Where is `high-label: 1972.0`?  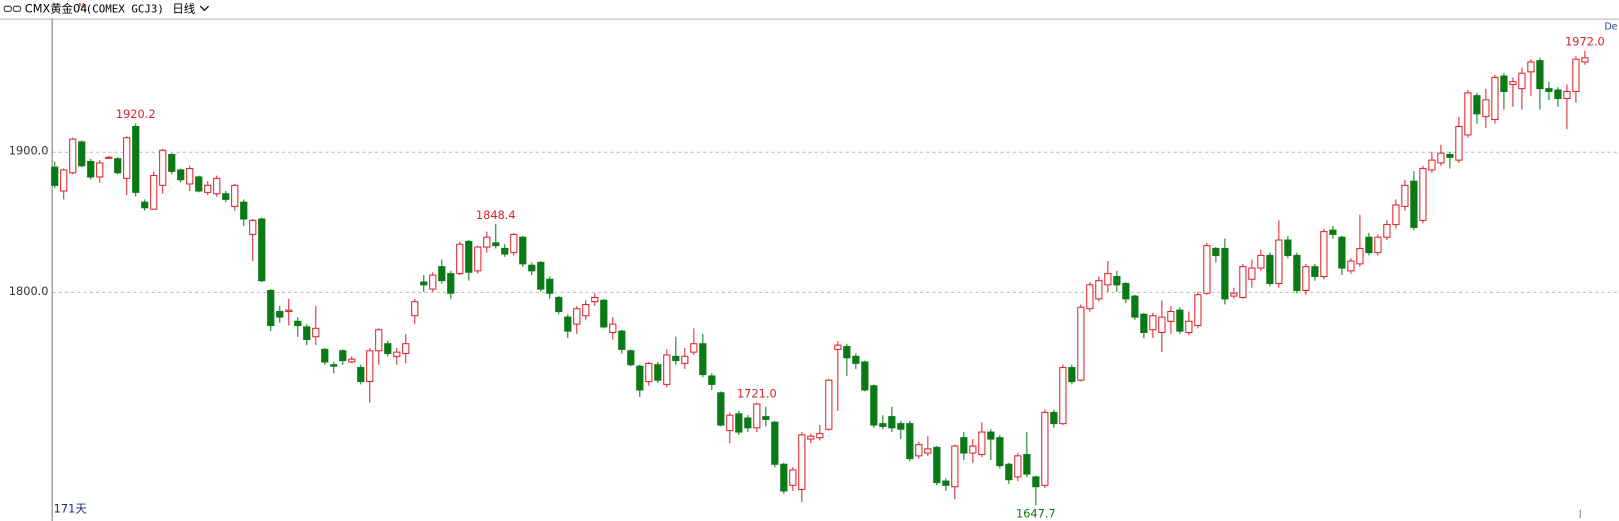 high-label: 1972.0 is located at coordinates (1585, 42).